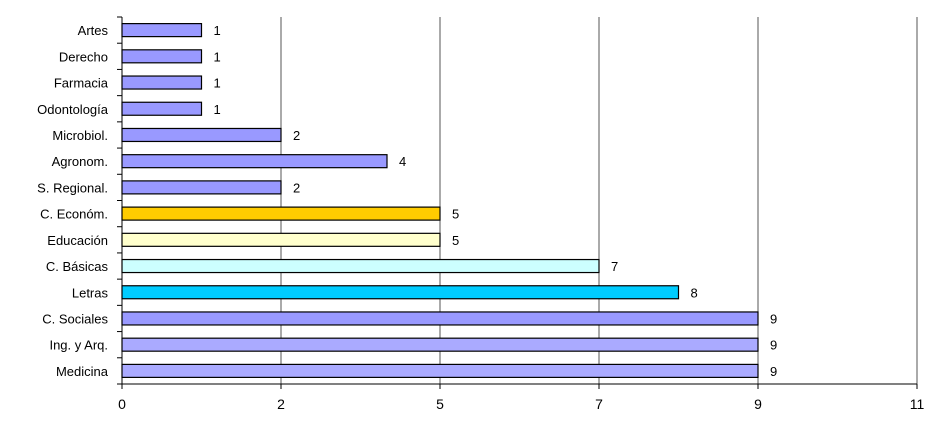 Image resolution: width=938 pixels, height=425 pixels. Describe the element at coordinates (77, 240) in the screenshot. I see `y-category-label: Educación` at that location.